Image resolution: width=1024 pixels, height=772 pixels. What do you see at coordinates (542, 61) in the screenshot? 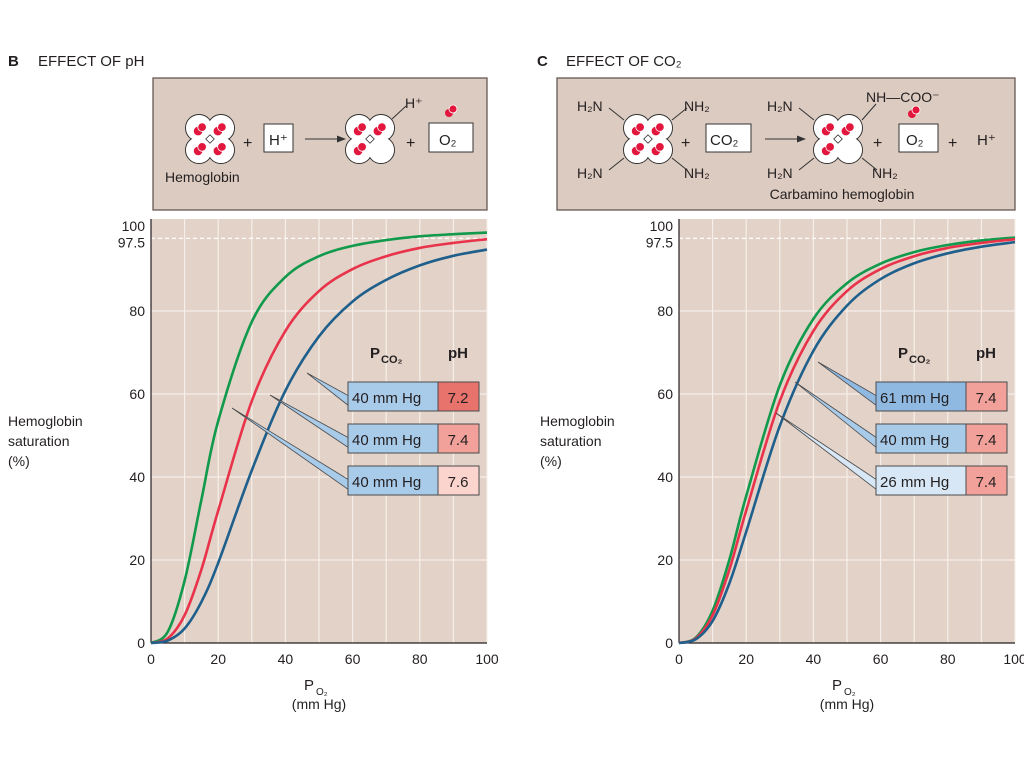
I see `panel-c-letter: C` at bounding box center [542, 61].